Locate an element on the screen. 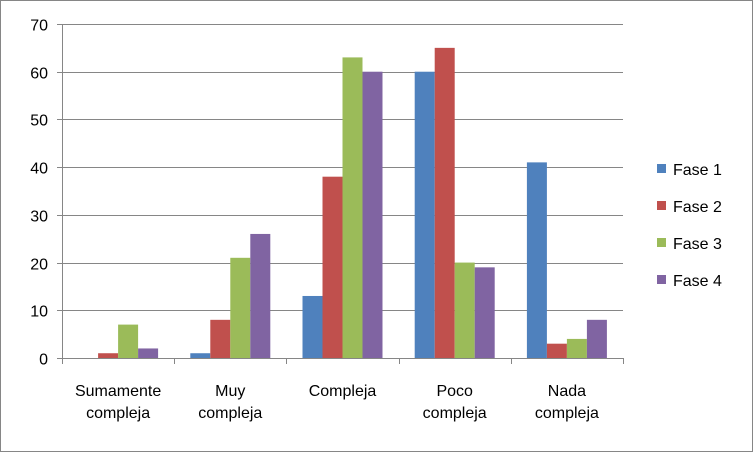 This screenshot has height=452, width=753. legend-label-1: Fase 1 is located at coordinates (697, 170).